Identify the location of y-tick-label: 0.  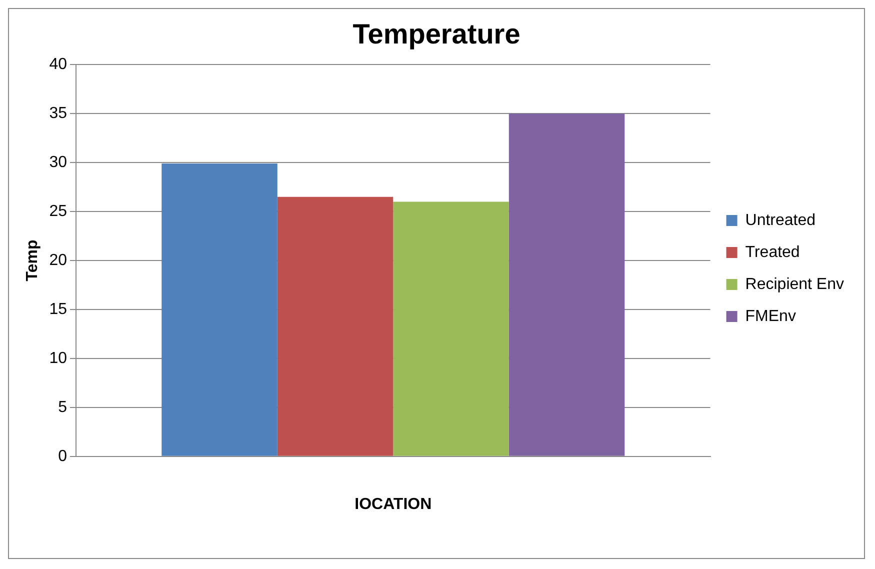
(63, 456).